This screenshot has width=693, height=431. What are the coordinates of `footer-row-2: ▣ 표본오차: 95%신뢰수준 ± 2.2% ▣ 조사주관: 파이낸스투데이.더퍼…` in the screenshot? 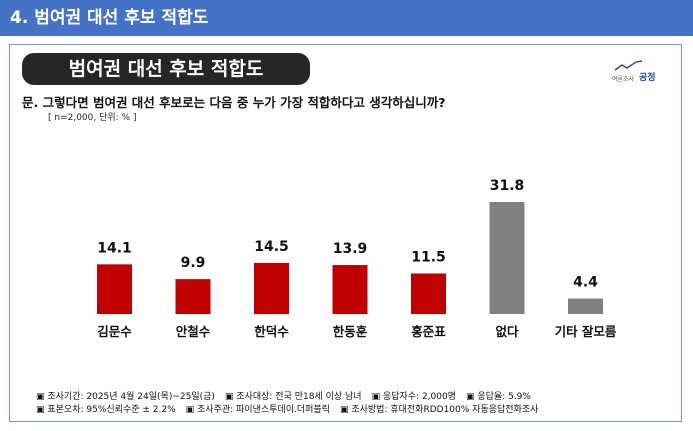 It's located at (356, 410).